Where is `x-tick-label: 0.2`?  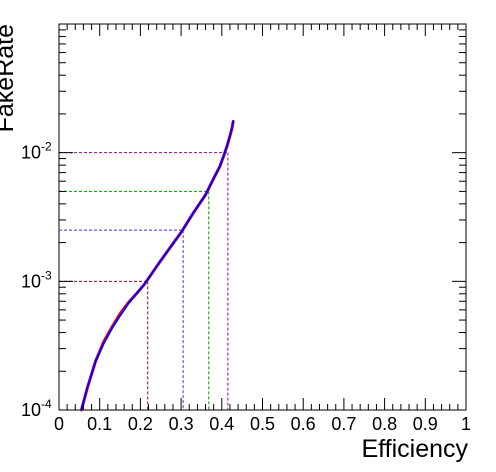
x-tick-label: 0.2 is located at coordinates (140, 424).